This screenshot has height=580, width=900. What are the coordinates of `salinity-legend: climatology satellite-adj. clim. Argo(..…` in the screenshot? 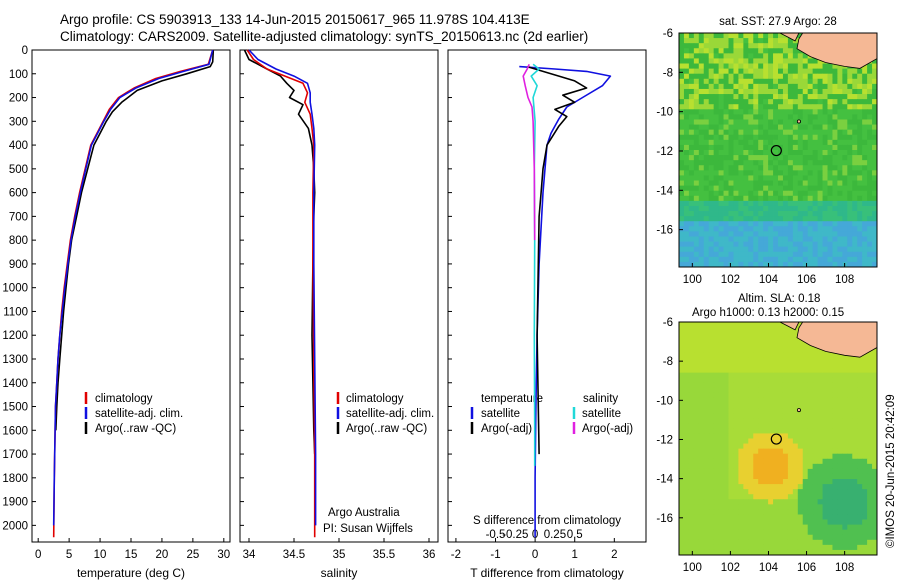 It's located at (385, 413).